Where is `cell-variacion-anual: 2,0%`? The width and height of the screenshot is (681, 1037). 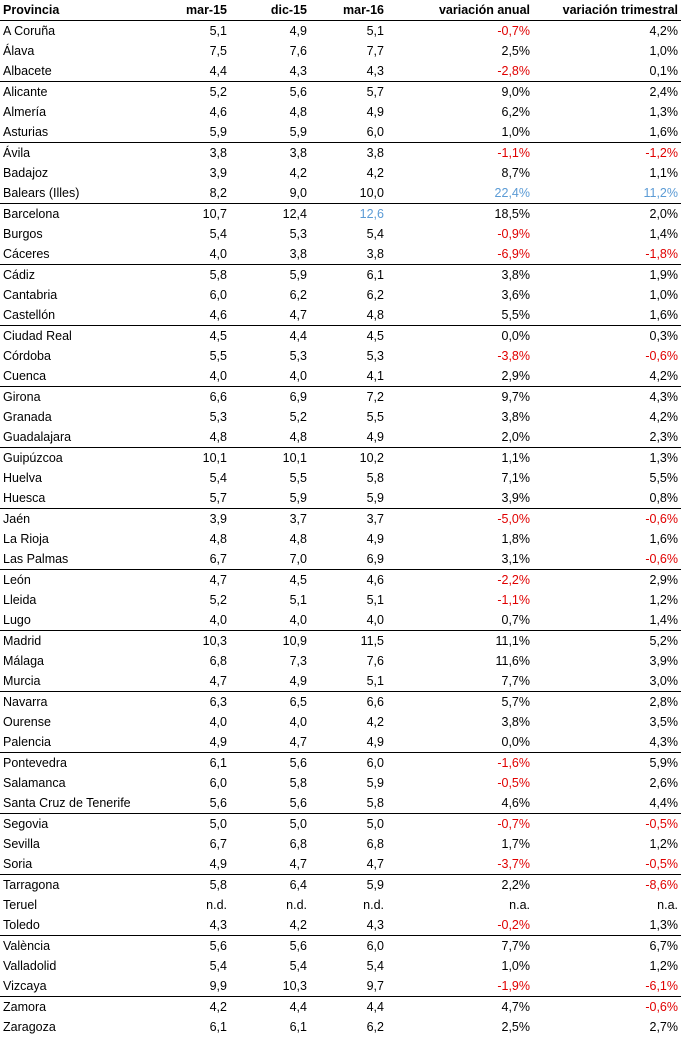 cell-variacion-anual: 2,0% is located at coordinates (460, 437).